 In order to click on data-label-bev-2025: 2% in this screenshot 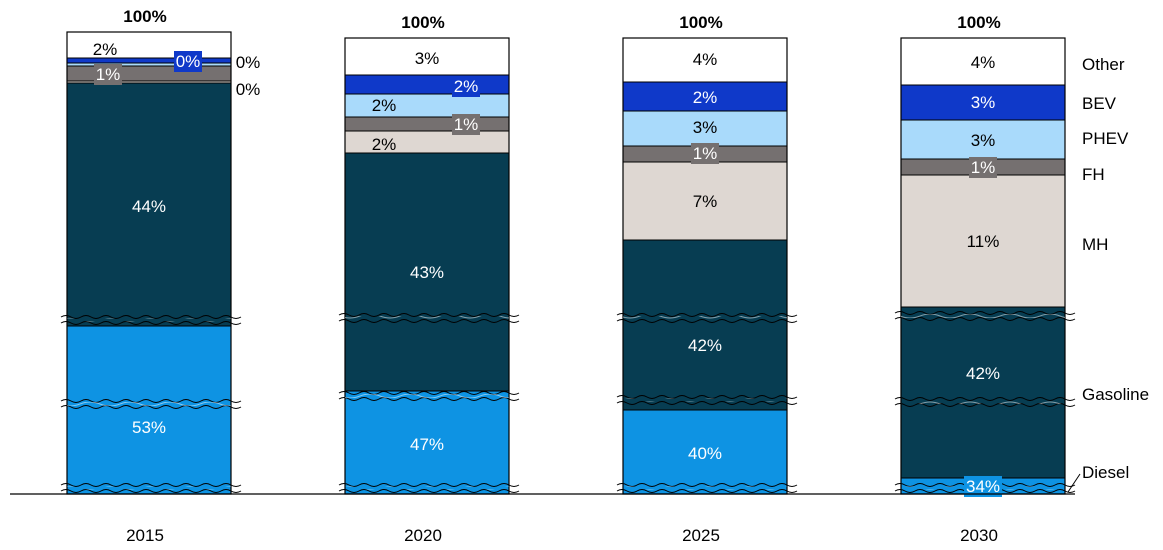, I will do `click(705, 97)`.